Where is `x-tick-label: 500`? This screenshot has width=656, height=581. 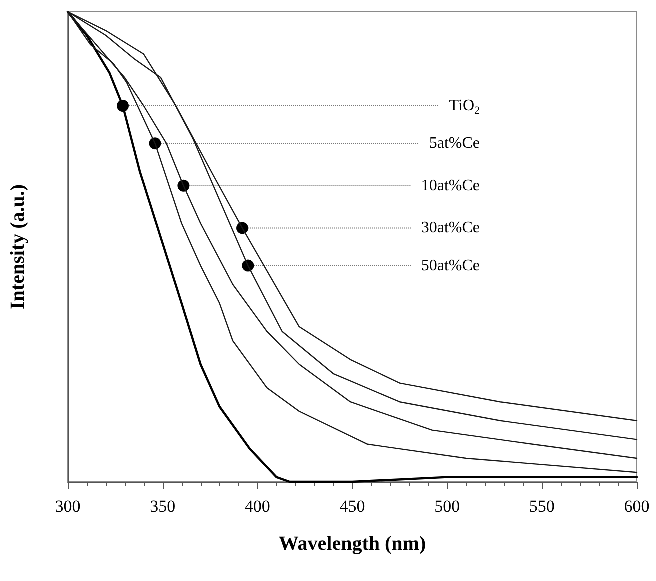
x-tick-label: 500 is located at coordinates (447, 506).